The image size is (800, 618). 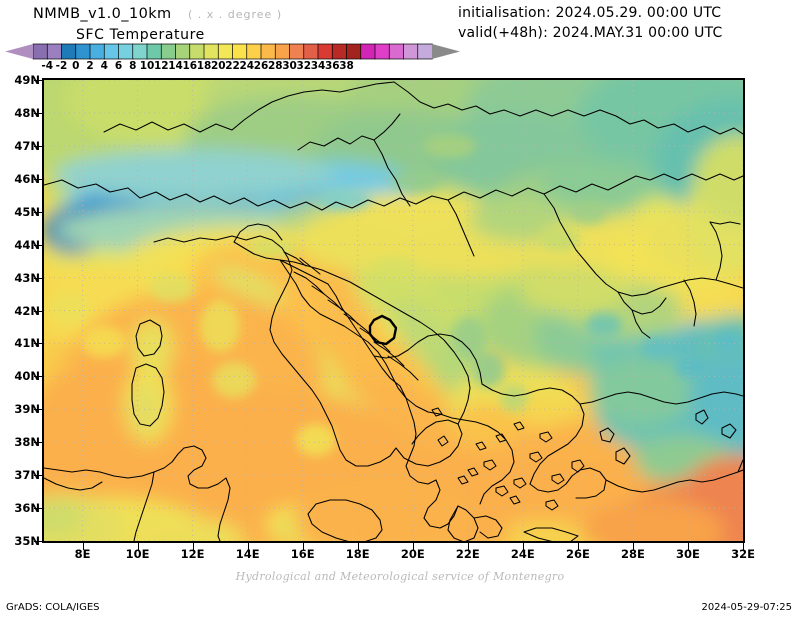 I want to click on longitude-tick-label: 24E, so click(x=522, y=554).